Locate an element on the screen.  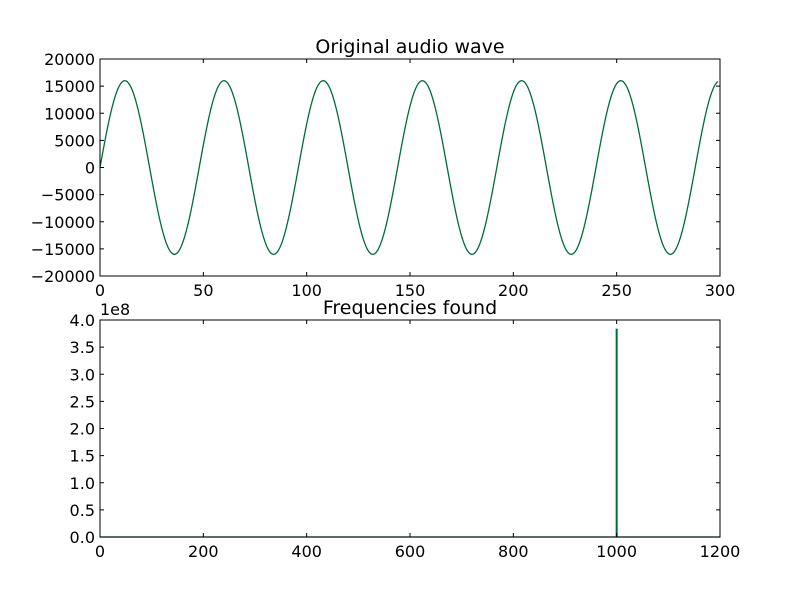
x-tick-label: 400 is located at coordinates (306, 551).